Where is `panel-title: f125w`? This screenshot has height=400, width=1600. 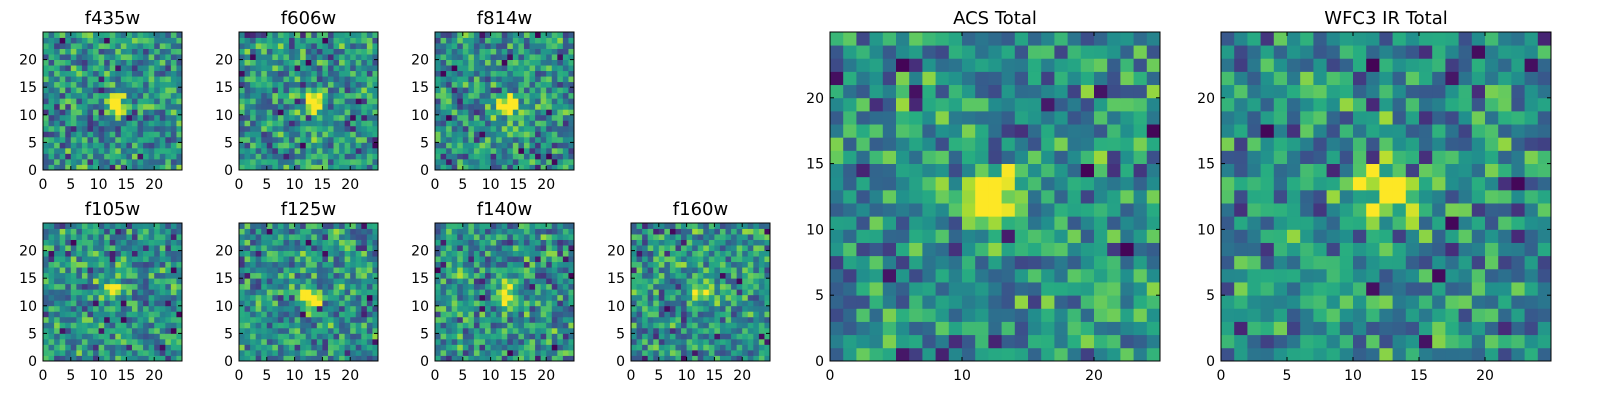 panel-title: f125w is located at coordinates (308, 209).